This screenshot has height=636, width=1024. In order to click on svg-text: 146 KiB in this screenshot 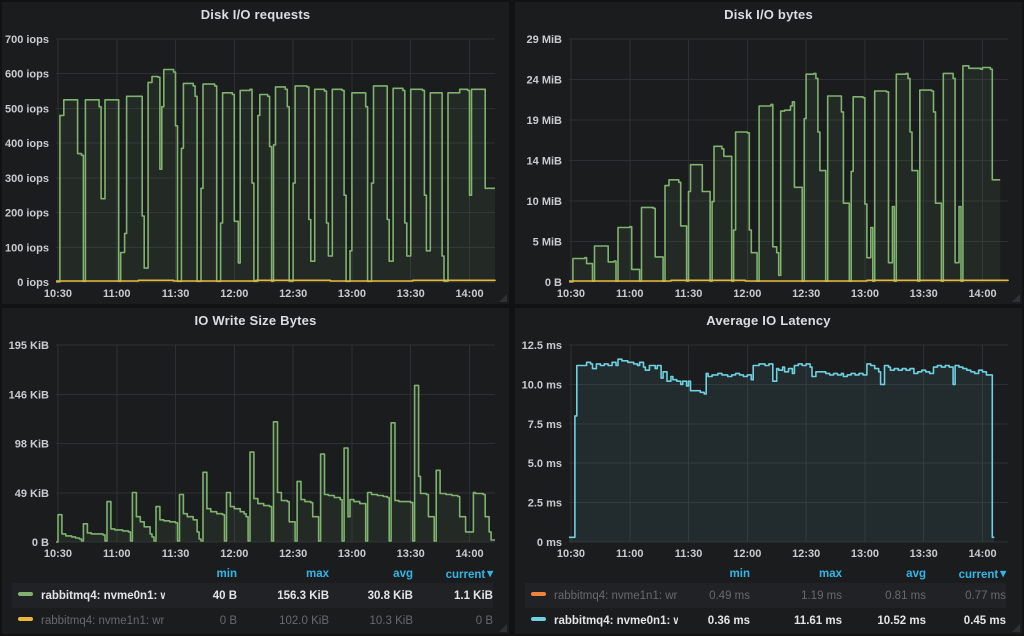, I will do `click(29, 395)`.